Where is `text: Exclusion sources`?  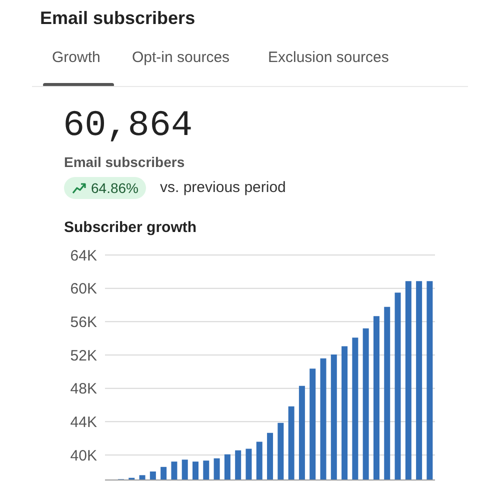
text: Exclusion sources is located at coordinates (328, 57).